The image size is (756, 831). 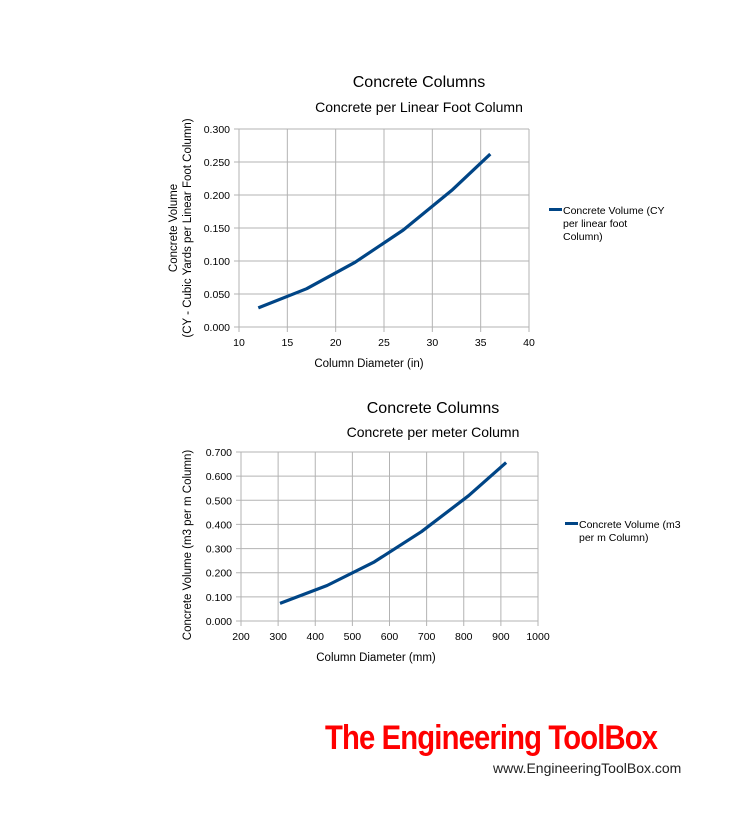 What do you see at coordinates (219, 525) in the screenshot?
I see `y-tick-label: 0.400` at bounding box center [219, 525].